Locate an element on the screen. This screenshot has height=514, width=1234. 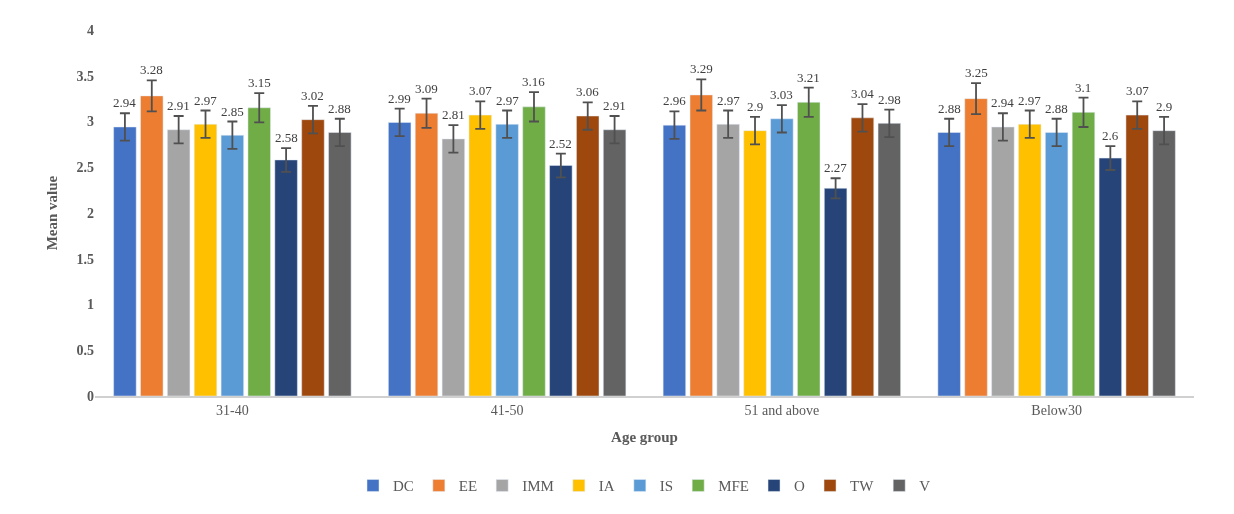
y-tick-label: 2 is located at coordinates (90, 213).